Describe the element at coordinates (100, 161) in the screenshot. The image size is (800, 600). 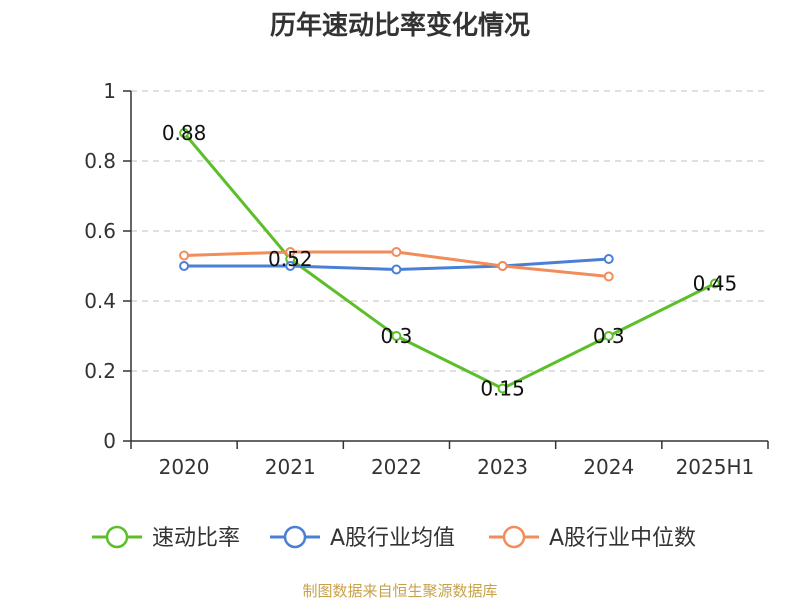
I see `y-tick-label: 0.8` at that location.